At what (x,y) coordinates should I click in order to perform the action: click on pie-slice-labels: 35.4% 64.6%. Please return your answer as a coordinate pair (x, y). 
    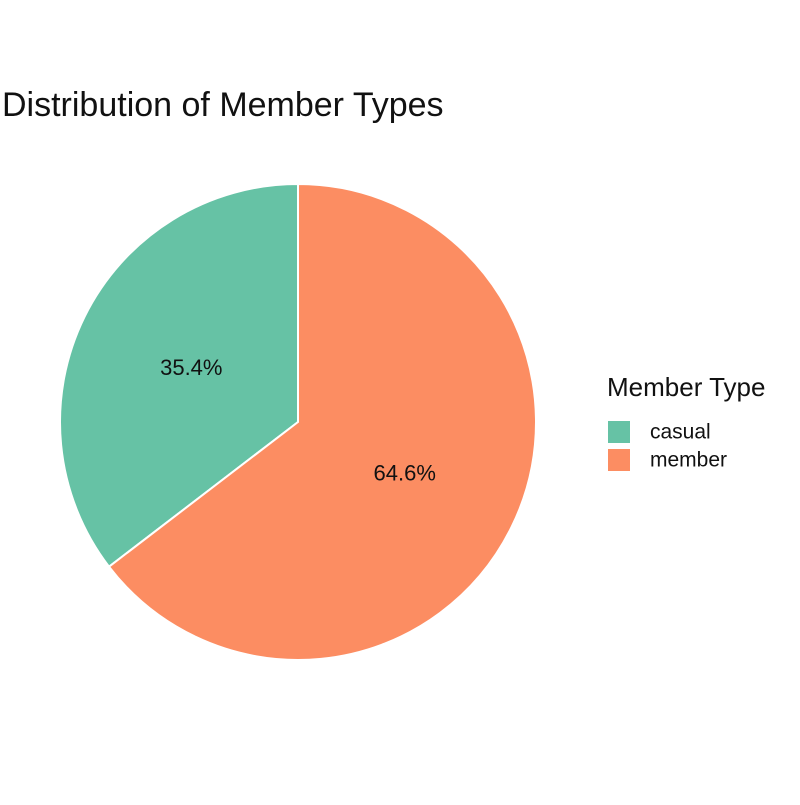
    Looking at the image, I should click on (298, 420).